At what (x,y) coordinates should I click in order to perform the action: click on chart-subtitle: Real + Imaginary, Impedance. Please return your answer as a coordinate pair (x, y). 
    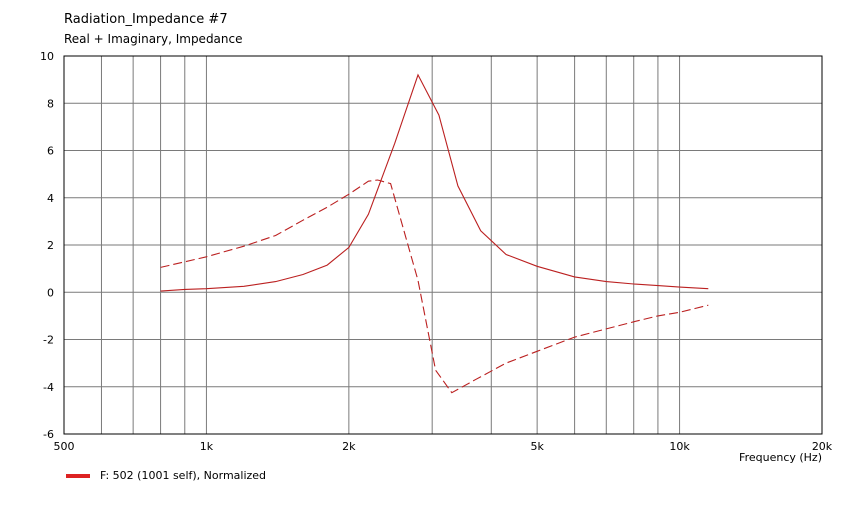
    Looking at the image, I should click on (153, 39).